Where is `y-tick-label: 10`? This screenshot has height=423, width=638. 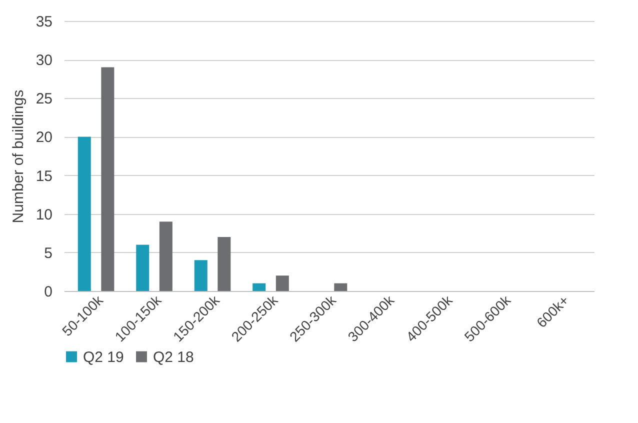 y-tick-label: 10 is located at coordinates (44, 215).